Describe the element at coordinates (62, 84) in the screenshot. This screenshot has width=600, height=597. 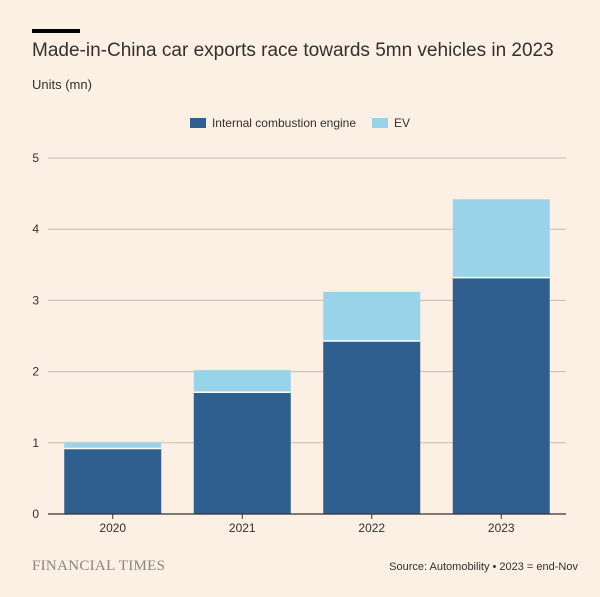
I see `chart-subtitle: Units (mn)` at that location.